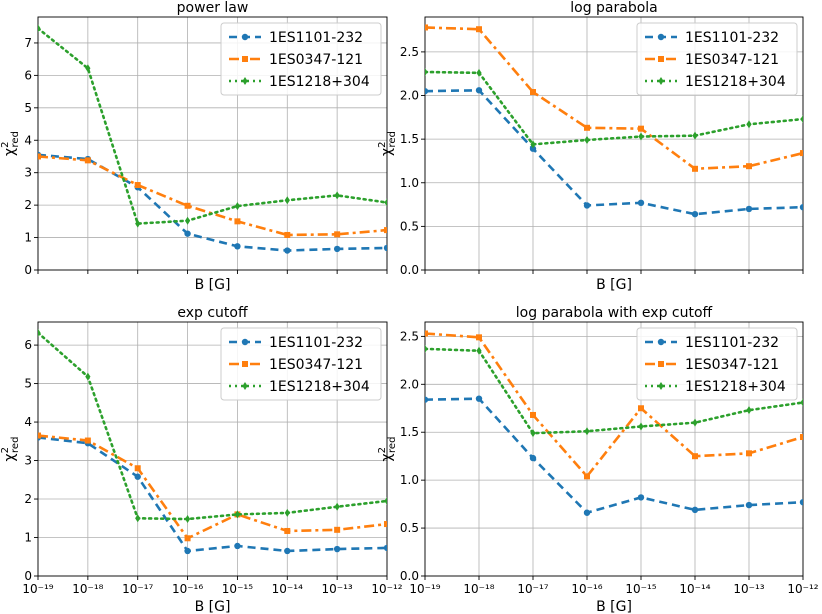  I want to click on y-tick-label: 4, so click(28, 422).